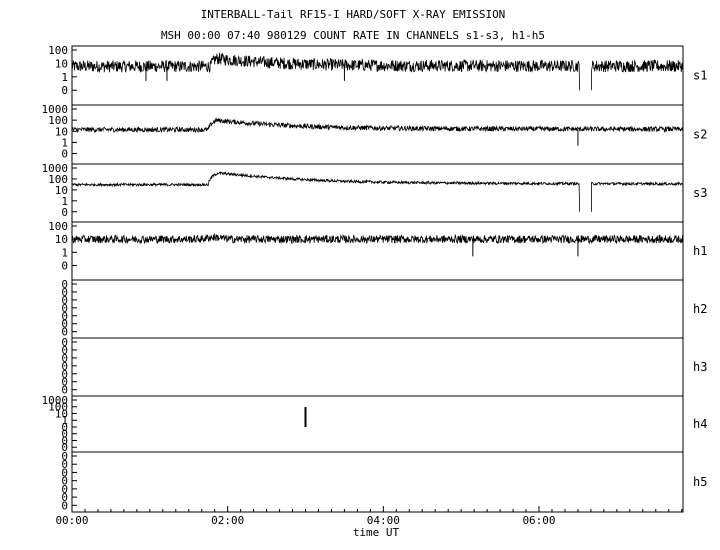 The width and height of the screenshot is (720, 550). What do you see at coordinates (700, 309) in the screenshot?
I see `channel-label-h2: h2` at bounding box center [700, 309].